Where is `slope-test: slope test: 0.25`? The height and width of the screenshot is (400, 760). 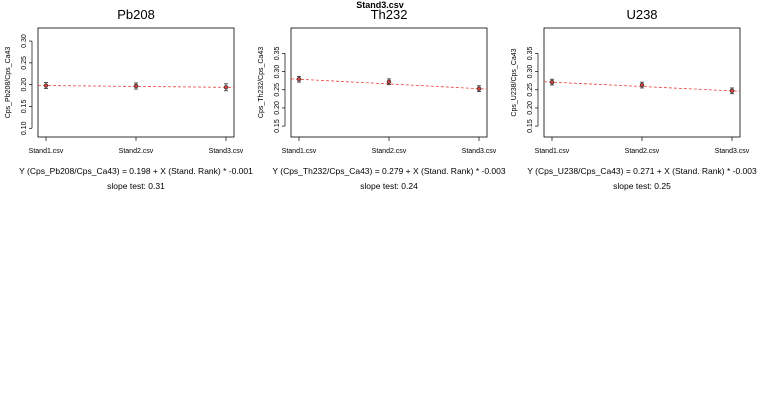
slope-test: slope test: 0.25 is located at coordinates (642, 186).